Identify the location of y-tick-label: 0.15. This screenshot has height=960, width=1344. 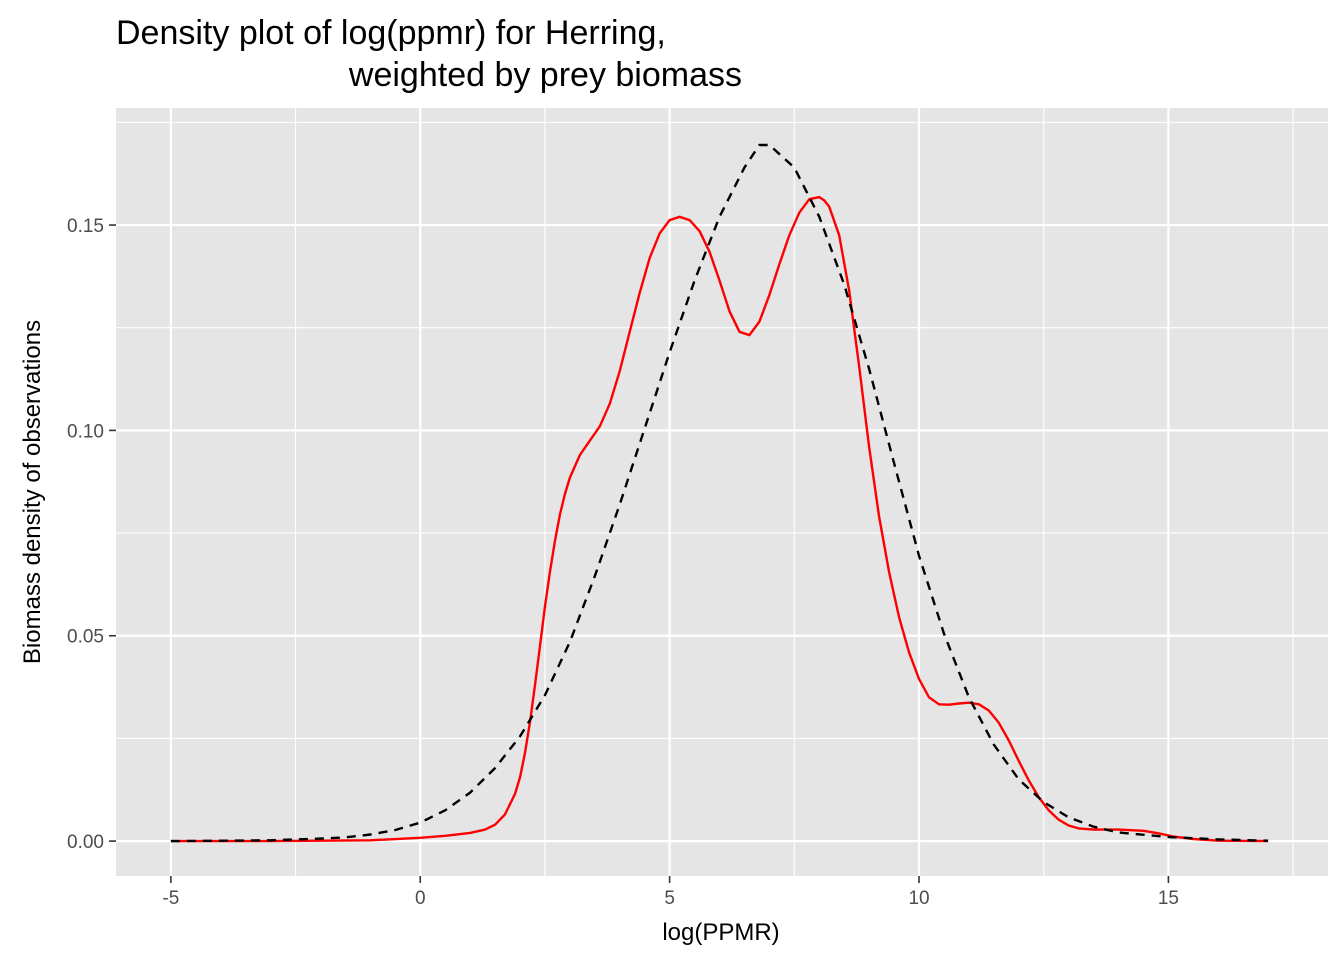
(85, 226).